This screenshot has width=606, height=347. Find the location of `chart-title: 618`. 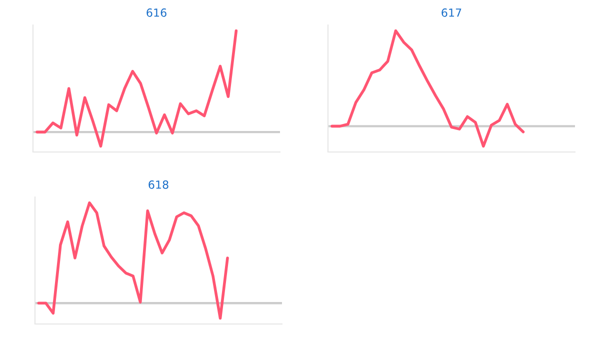

chart-title: 618 is located at coordinates (158, 184).